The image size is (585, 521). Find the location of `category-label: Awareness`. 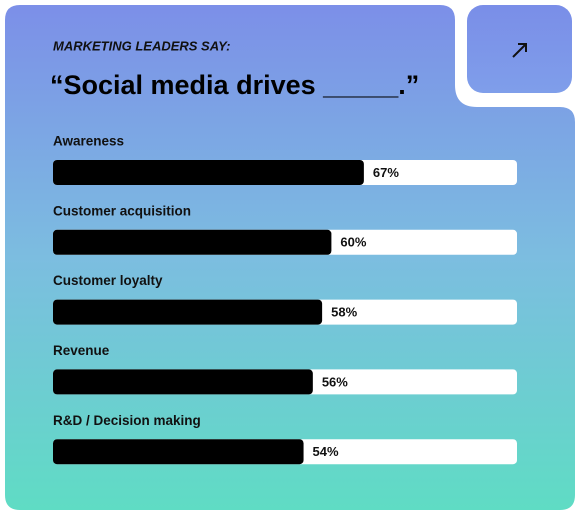

category-label: Awareness is located at coordinates (88, 141).